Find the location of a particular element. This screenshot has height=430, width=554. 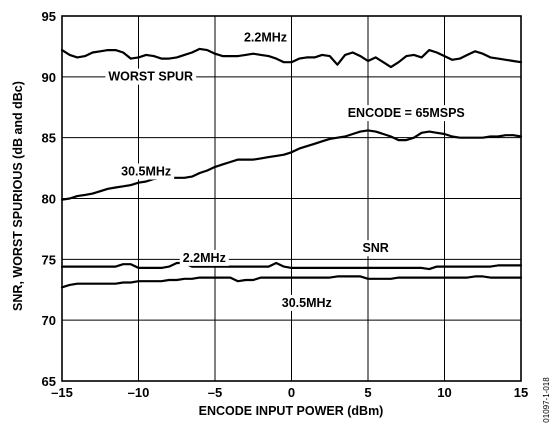

figure-id: 01097-1-018 is located at coordinates (546, 400).